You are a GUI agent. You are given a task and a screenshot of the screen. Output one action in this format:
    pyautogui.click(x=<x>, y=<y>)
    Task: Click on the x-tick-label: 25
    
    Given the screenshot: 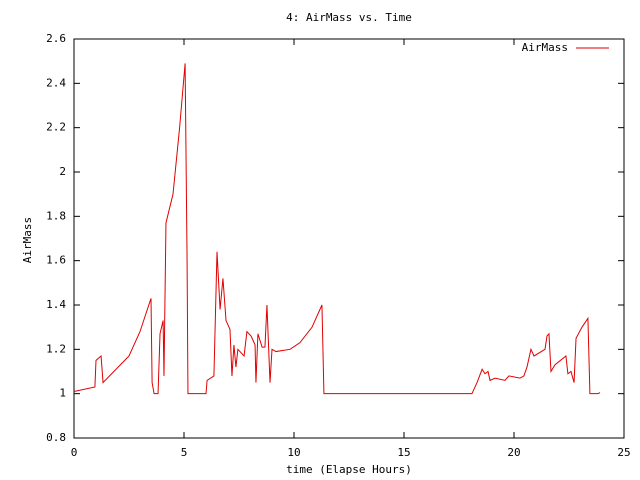 What is the action you would take?
    pyautogui.click(x=623, y=452)
    